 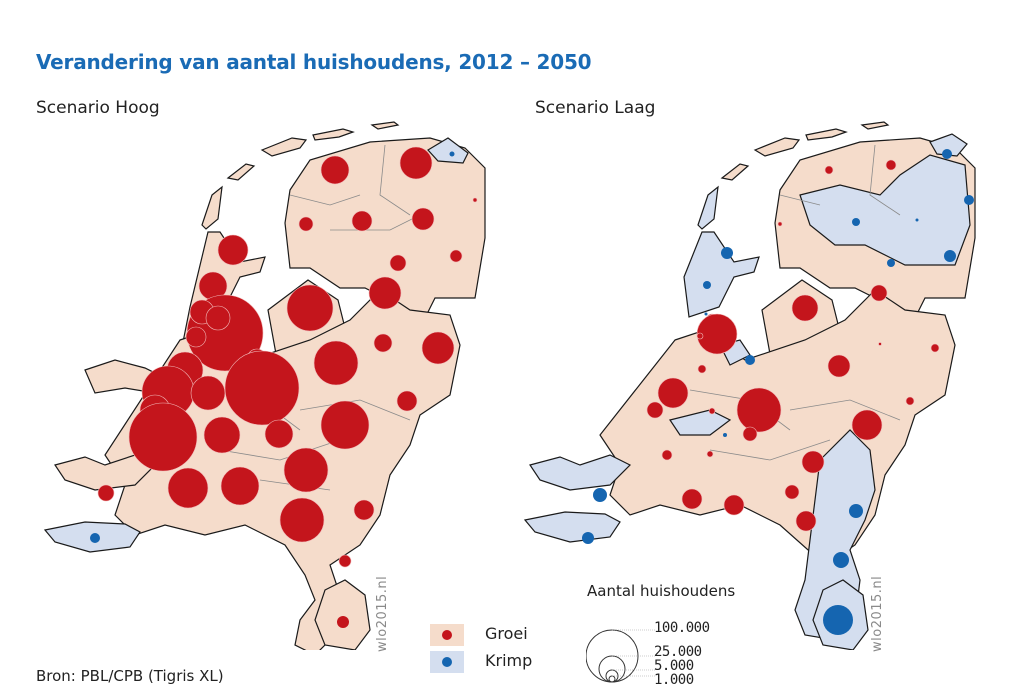 I want to click on panel-title-hoog: Scenario Hoog, so click(x=98, y=108).